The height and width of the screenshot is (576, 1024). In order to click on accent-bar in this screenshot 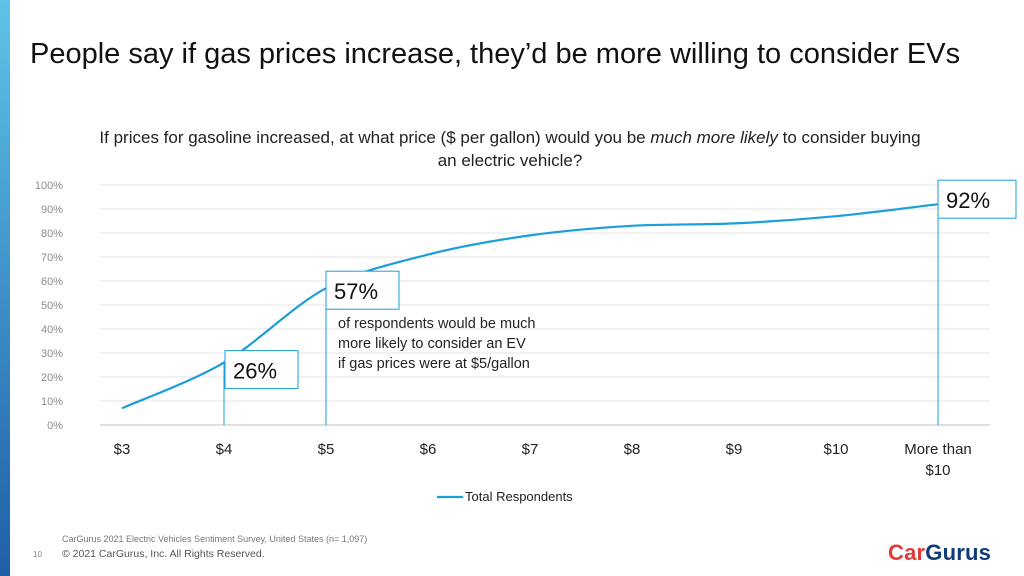, I will do `click(5, 288)`.